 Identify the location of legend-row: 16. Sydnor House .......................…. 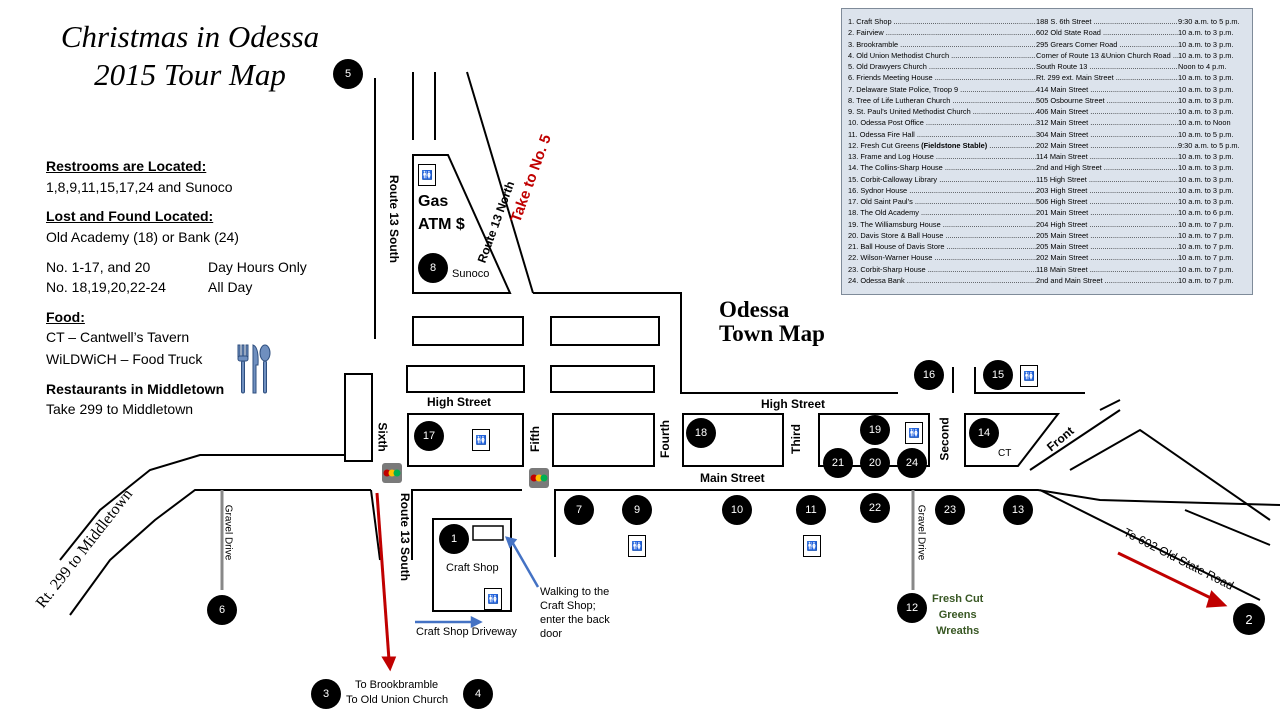
(1047, 190).